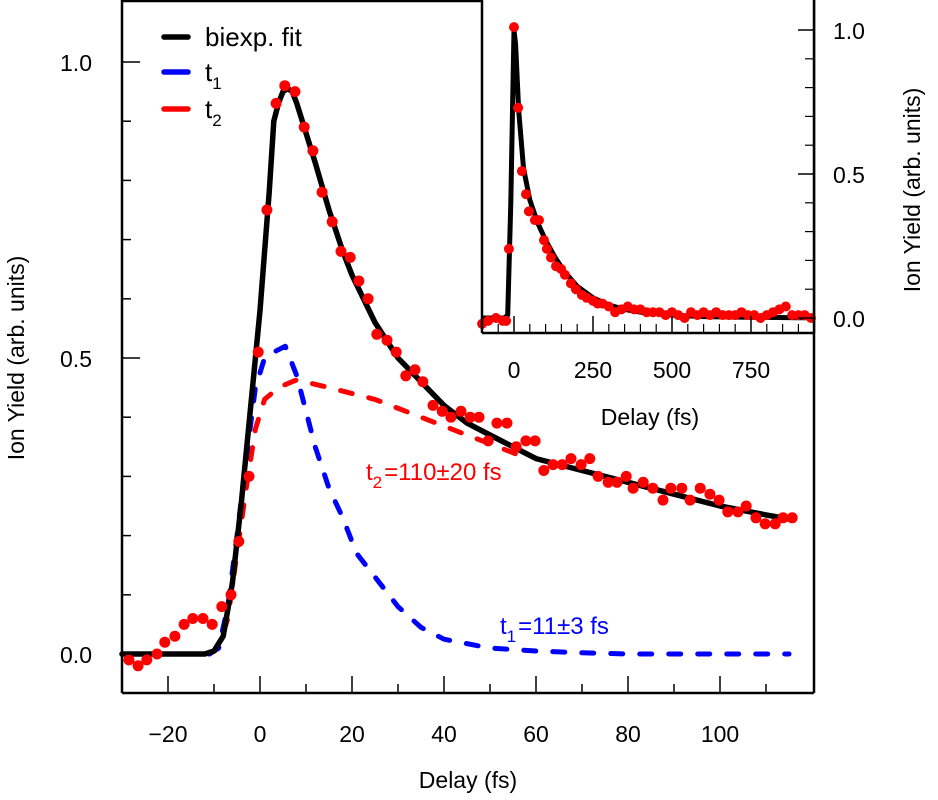  What do you see at coordinates (254, 37) in the screenshot?
I see `legend-label: biexp. fit` at bounding box center [254, 37].